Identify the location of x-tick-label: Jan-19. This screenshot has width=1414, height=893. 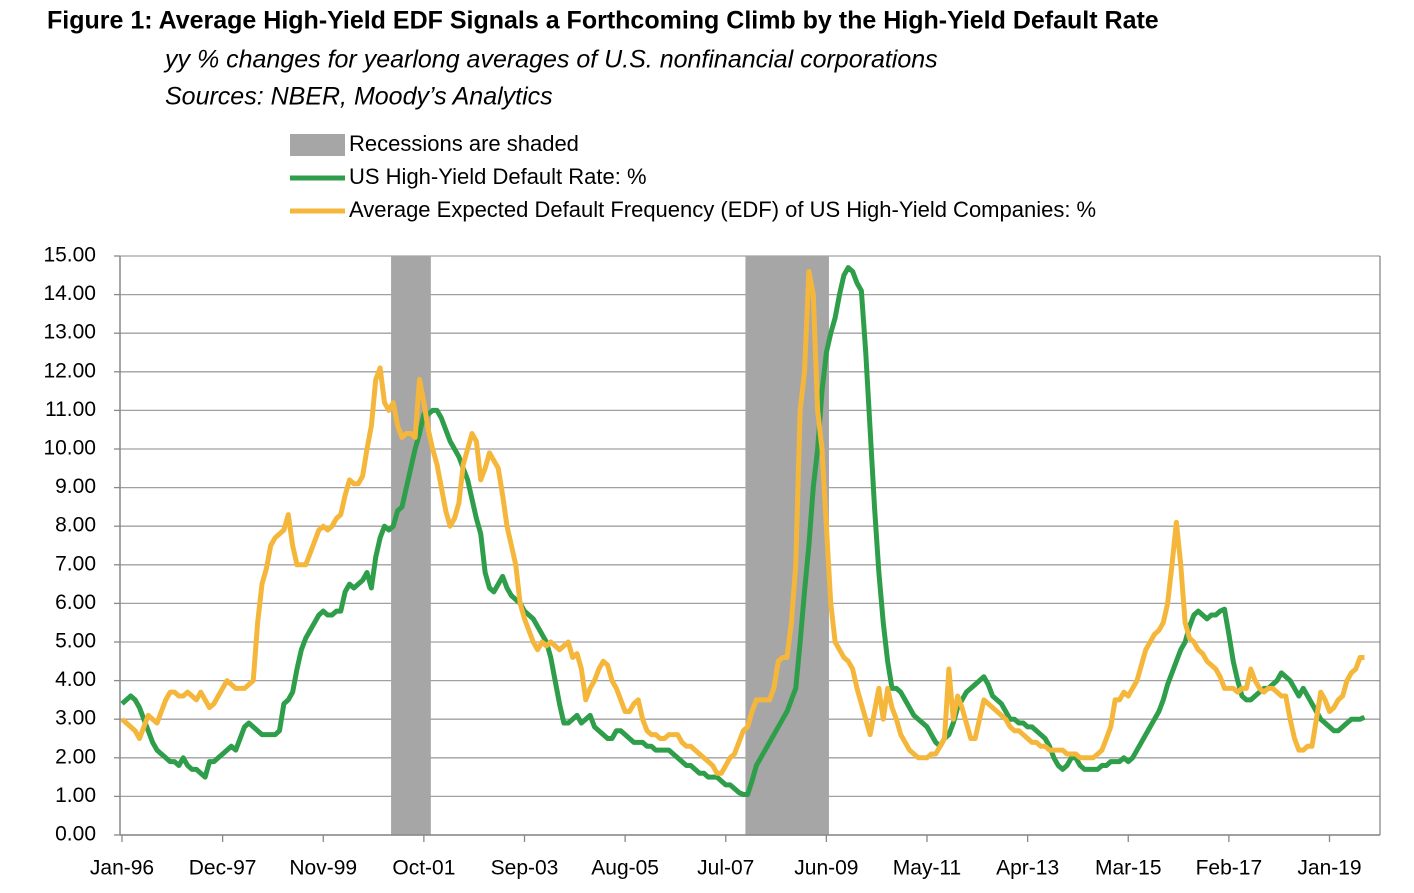
(1329, 868).